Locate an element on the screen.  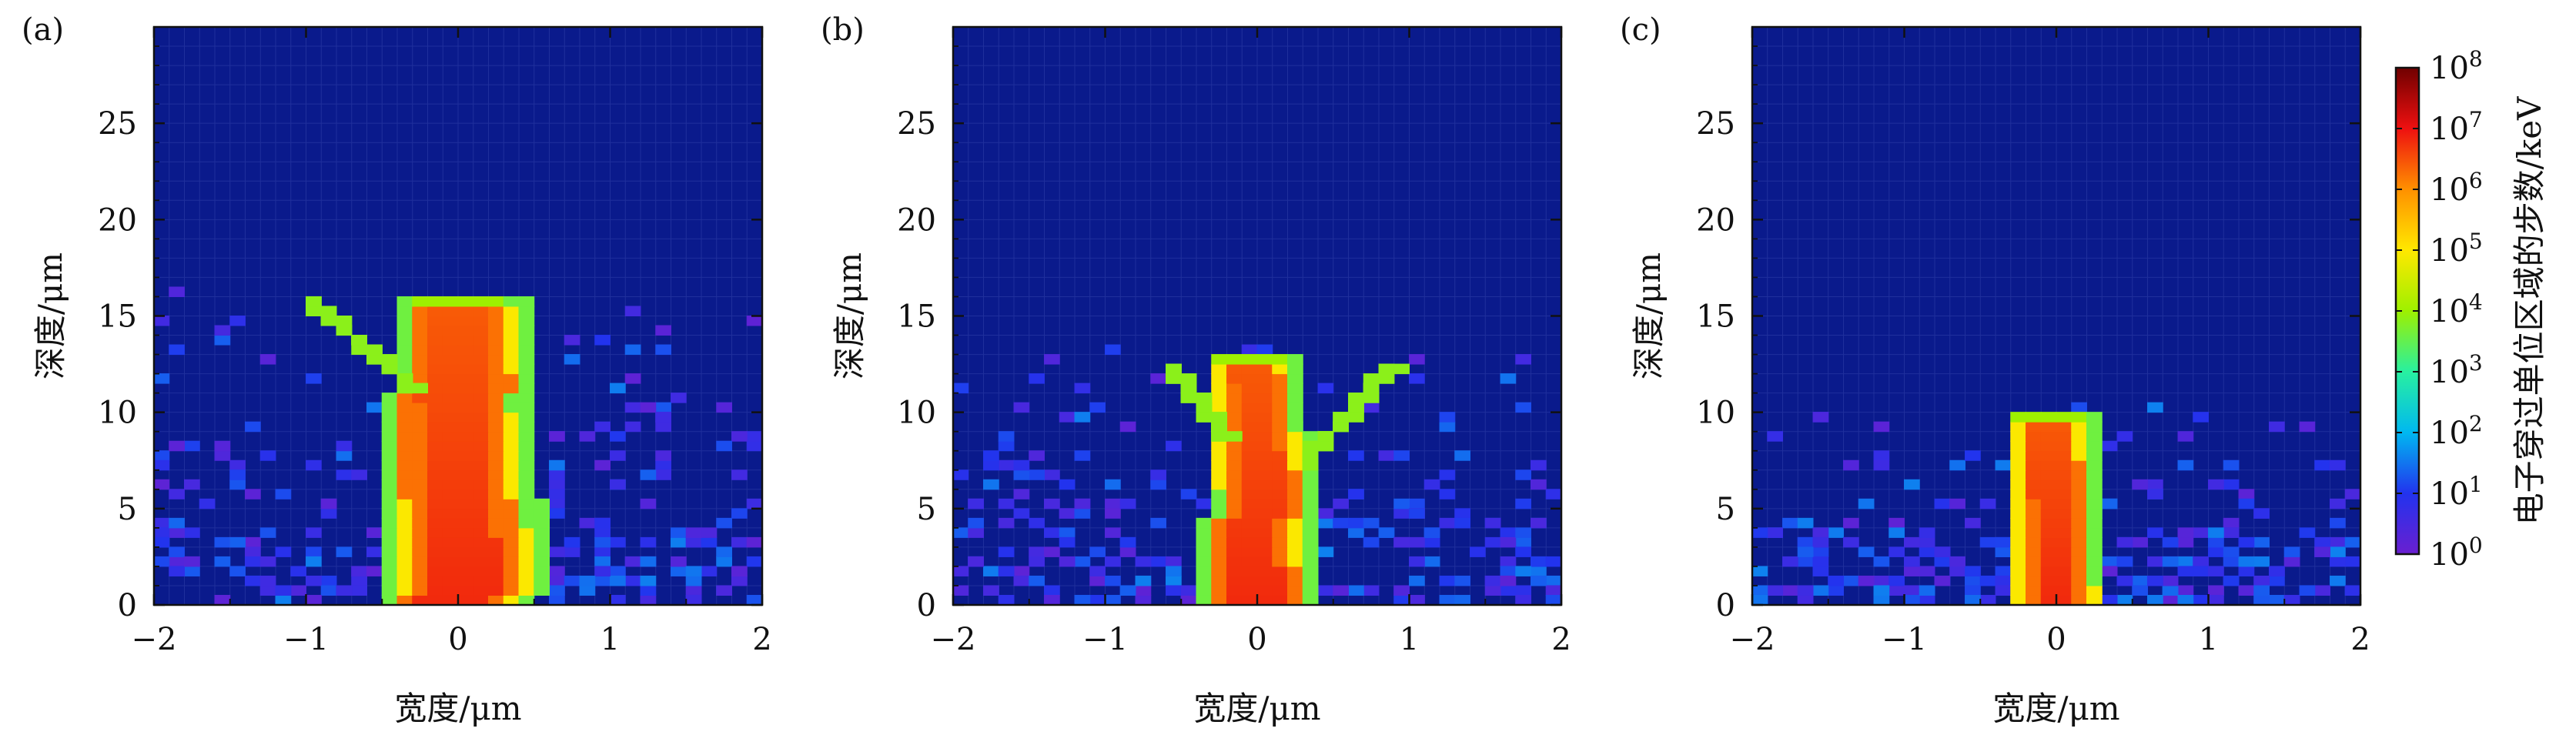
y-tick-label: 15 is located at coordinates (1715, 317).